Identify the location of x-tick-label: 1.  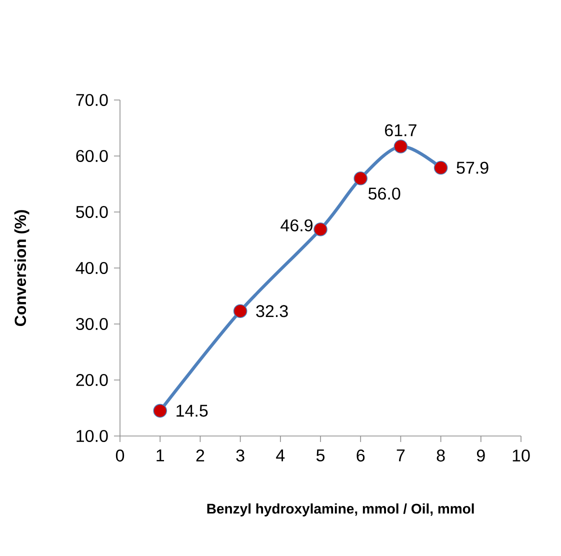
(160, 456).